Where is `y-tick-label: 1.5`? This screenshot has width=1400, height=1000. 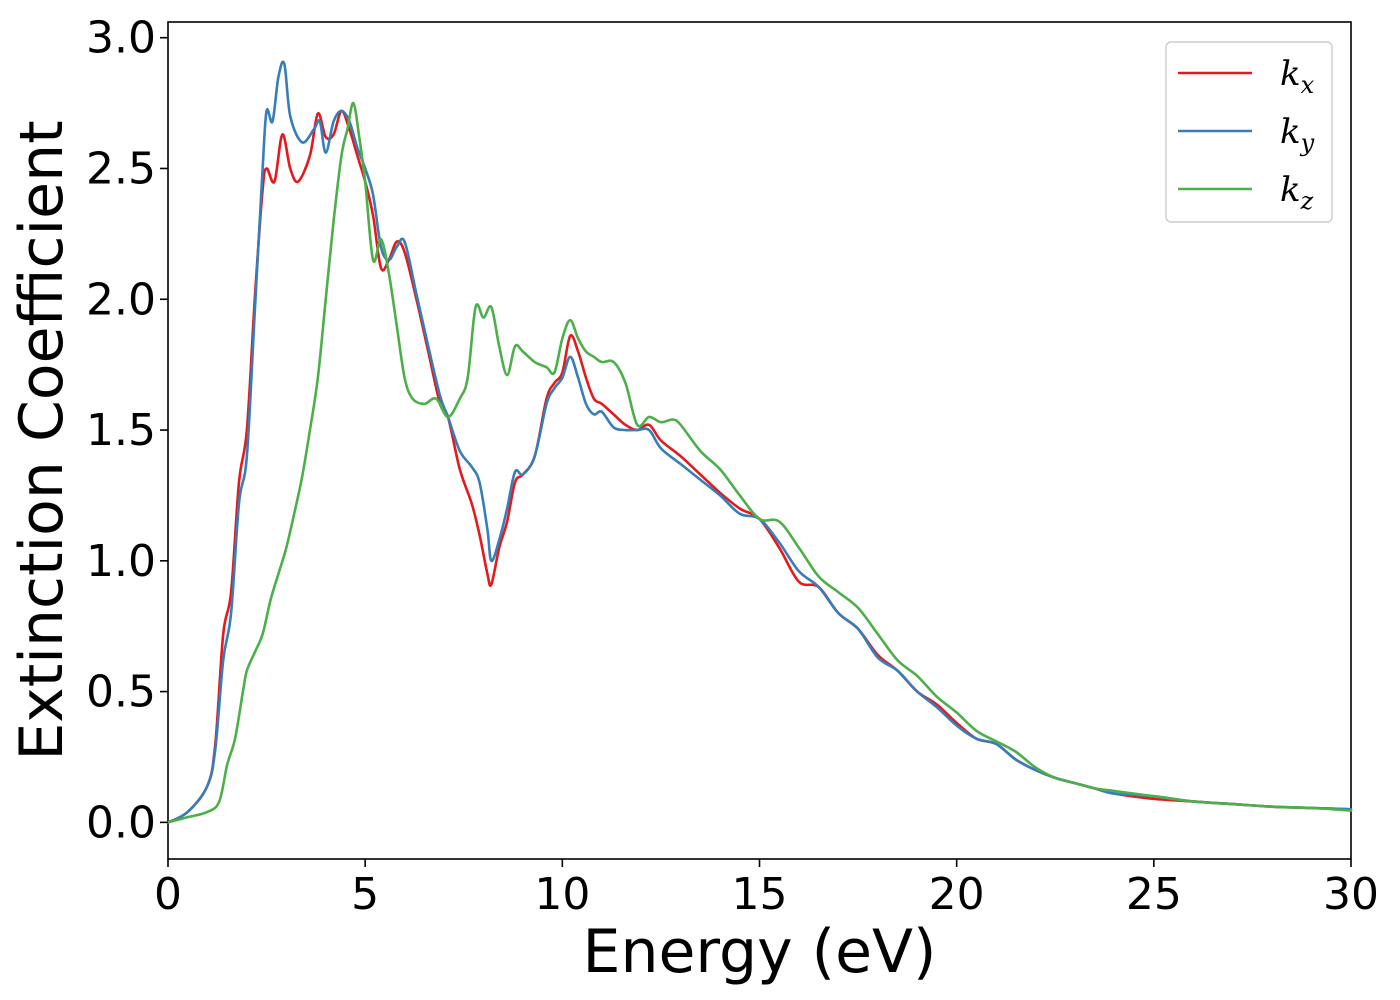 y-tick-label: 1.5 is located at coordinates (121, 430).